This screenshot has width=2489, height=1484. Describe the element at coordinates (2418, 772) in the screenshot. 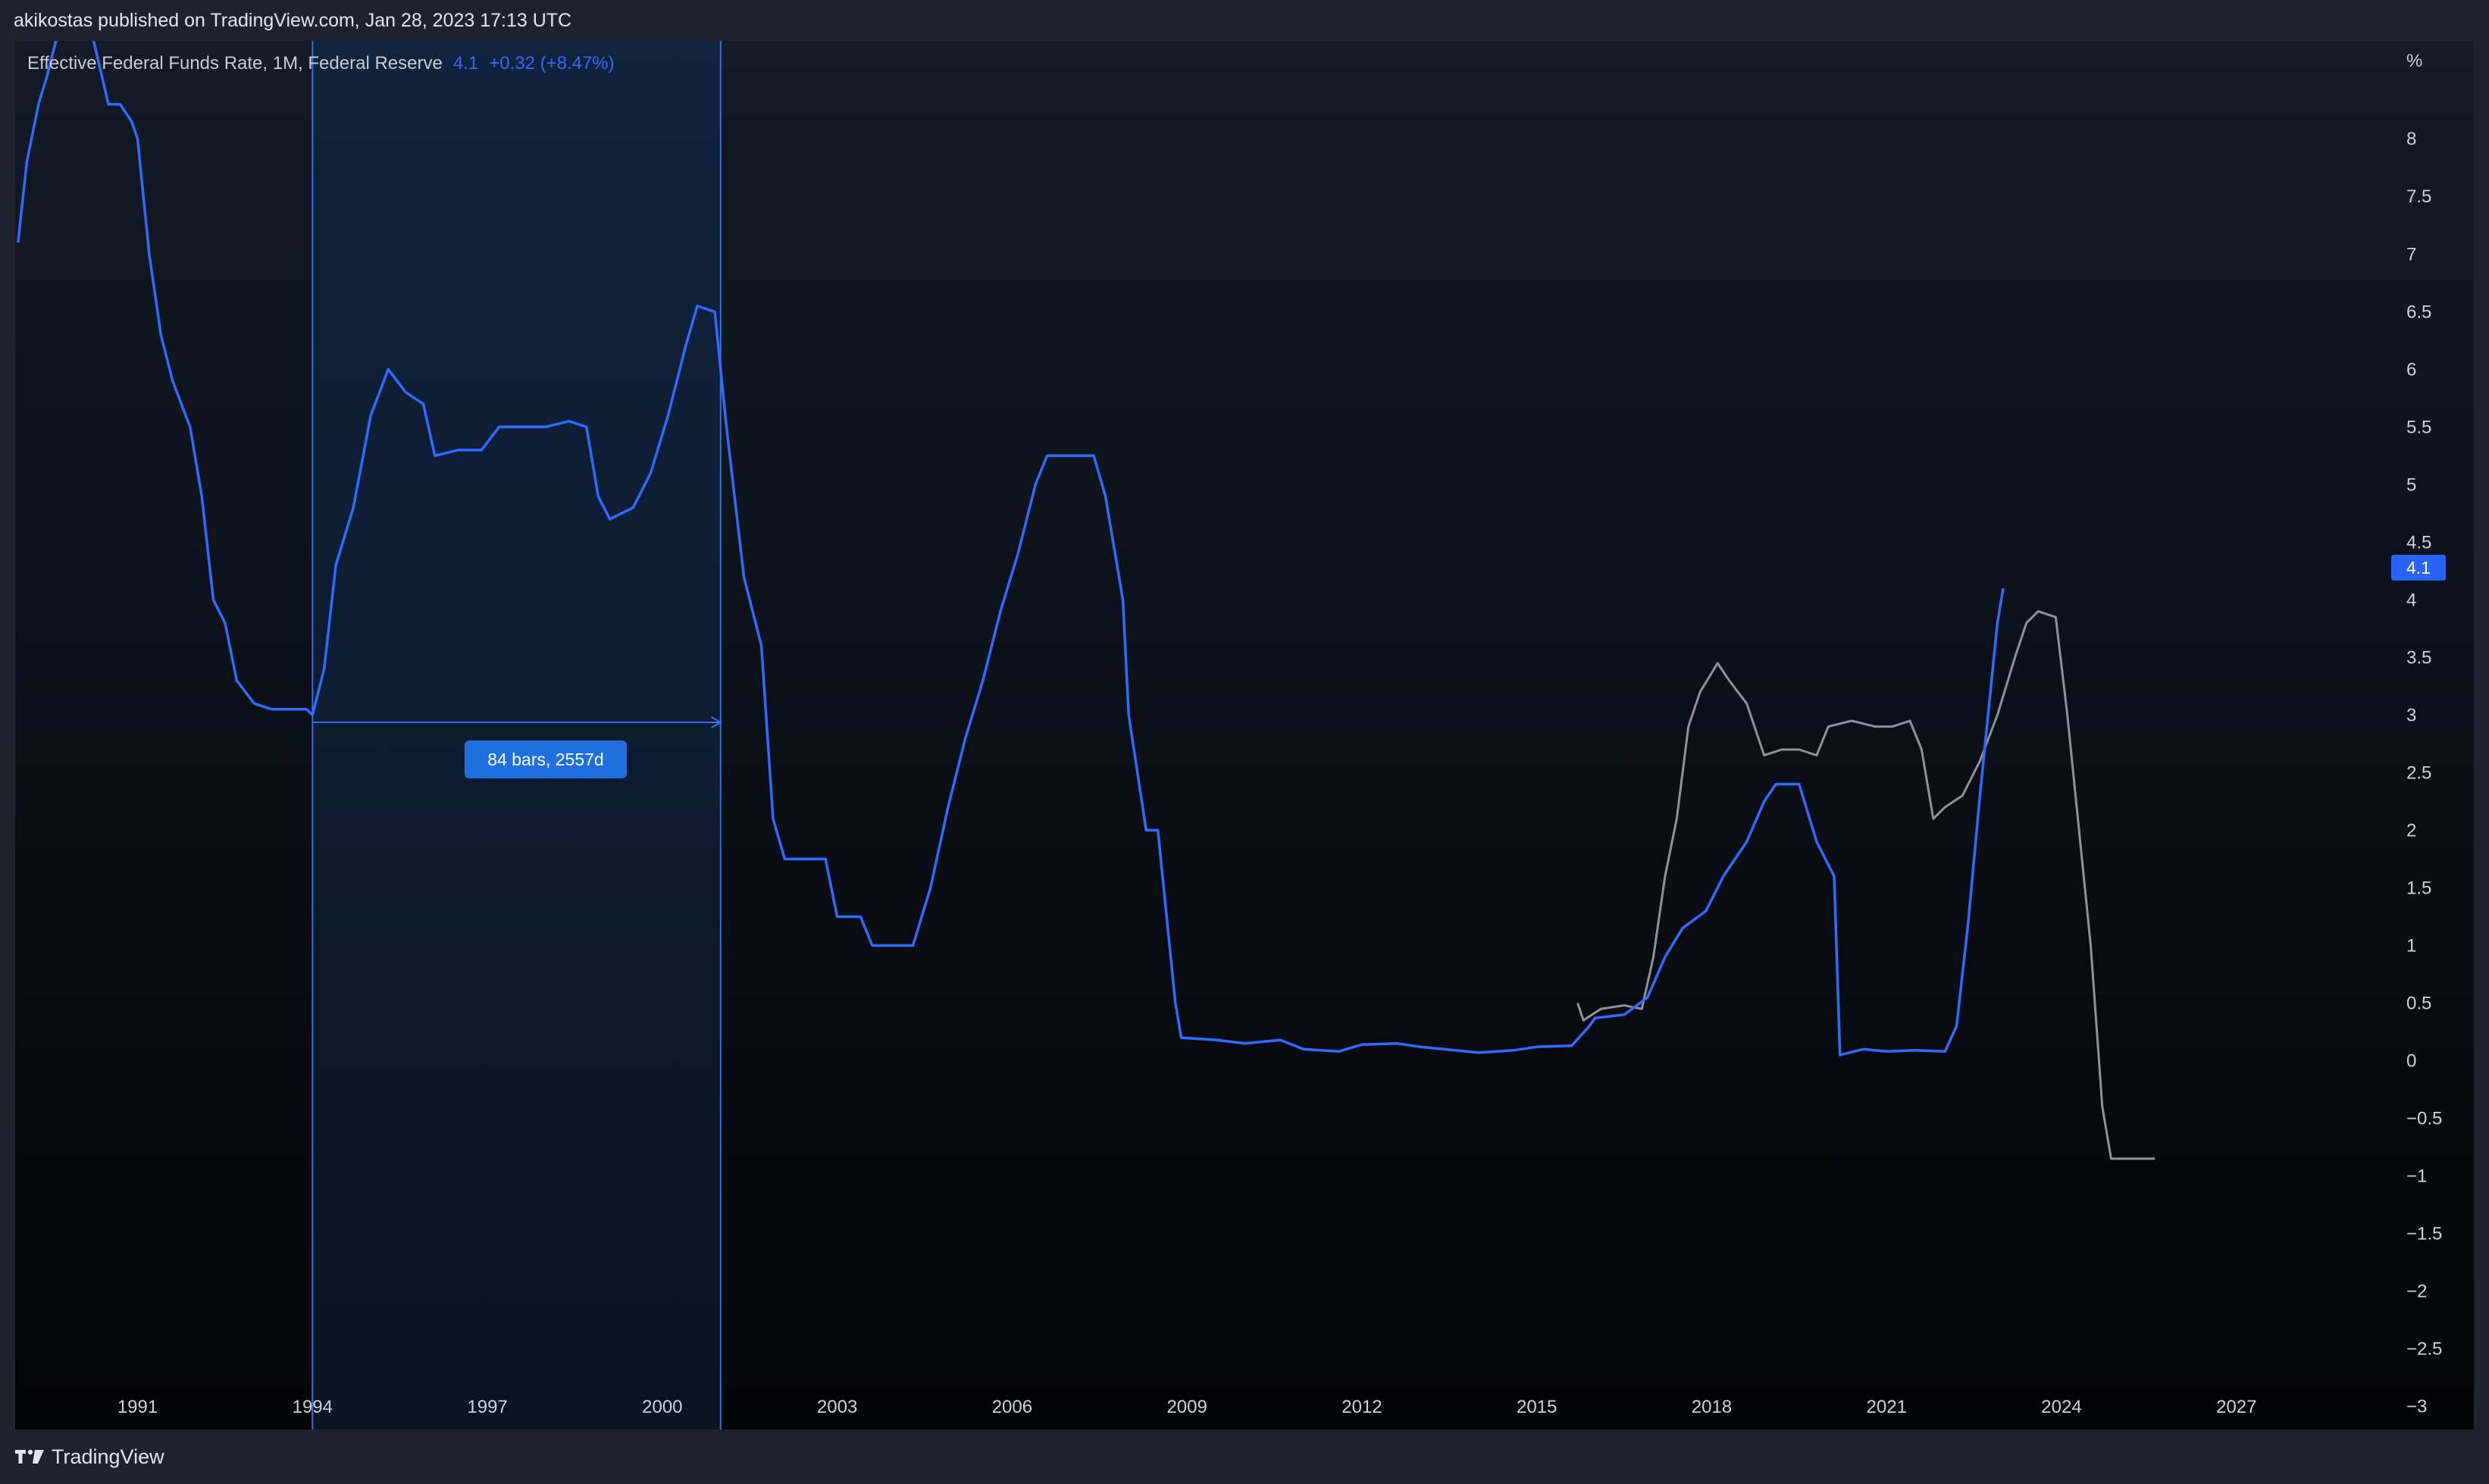

I see `y-tick-label: 2.5` at that location.